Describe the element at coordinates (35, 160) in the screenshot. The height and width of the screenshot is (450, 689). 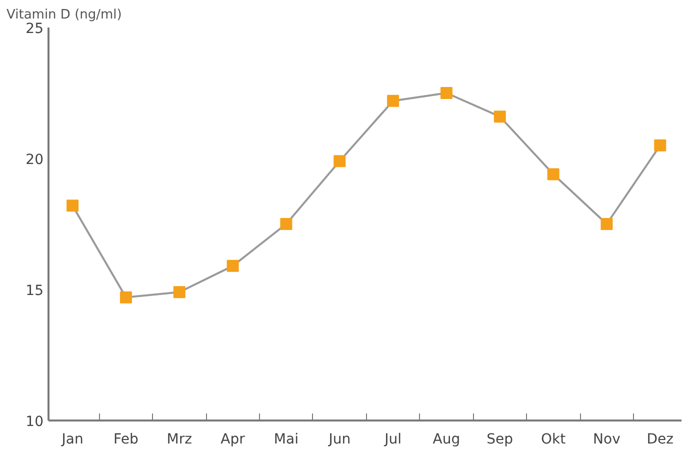
I see `y-tick-label: 20` at that location.